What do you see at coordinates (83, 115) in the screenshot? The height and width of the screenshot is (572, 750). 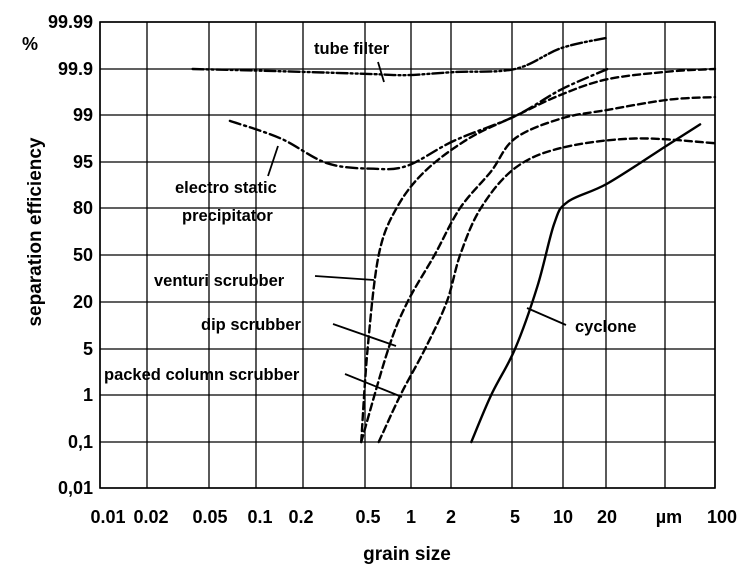 I see `y-tick-label: 99` at bounding box center [83, 115].